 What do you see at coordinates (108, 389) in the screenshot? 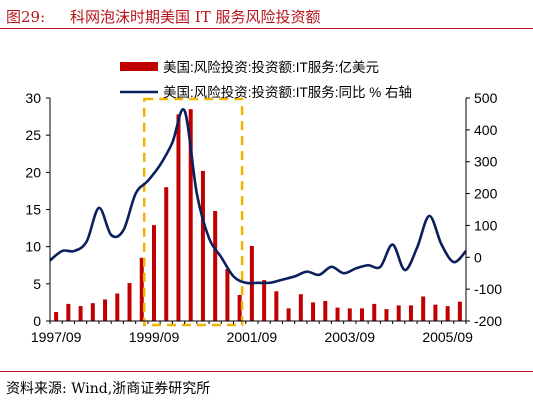
I see `figure-source: 资料来源: Wind,浙商证券研究所` at bounding box center [108, 389].